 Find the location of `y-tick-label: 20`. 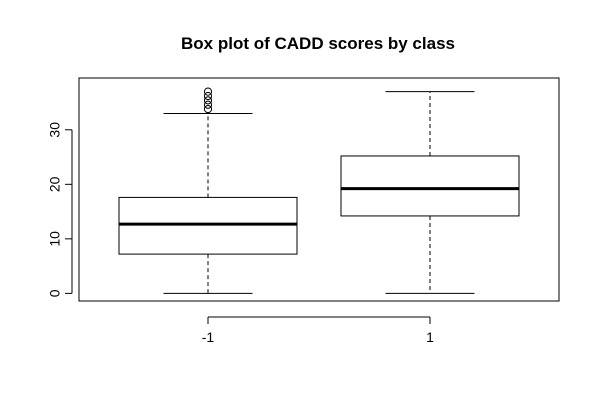

y-tick-label: 20 is located at coordinates (55, 184).